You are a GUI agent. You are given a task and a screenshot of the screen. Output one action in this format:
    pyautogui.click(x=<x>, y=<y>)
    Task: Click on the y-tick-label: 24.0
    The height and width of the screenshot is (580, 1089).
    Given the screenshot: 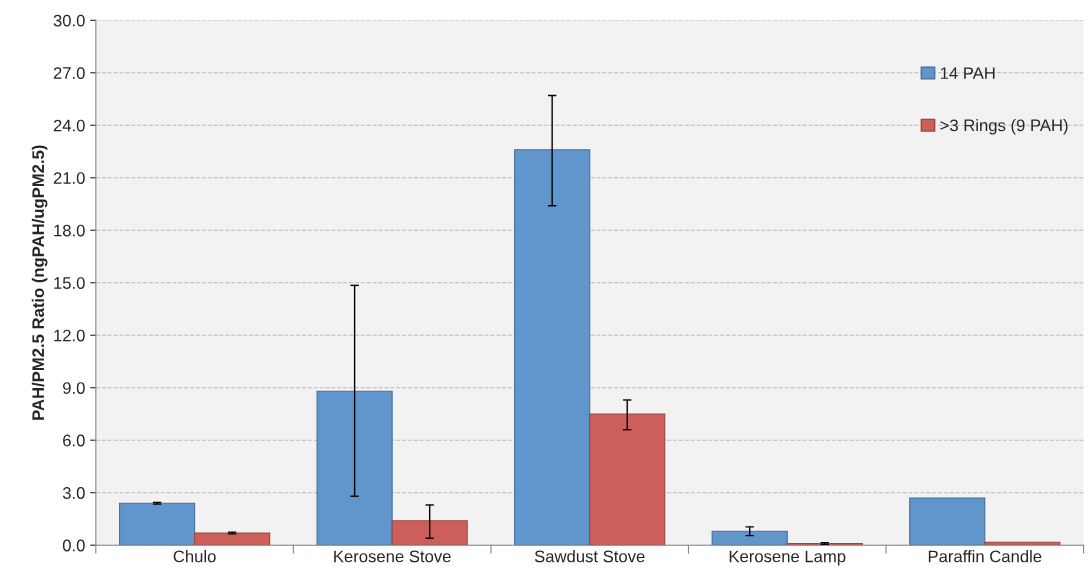 What is the action you would take?
    pyautogui.click(x=69, y=125)
    